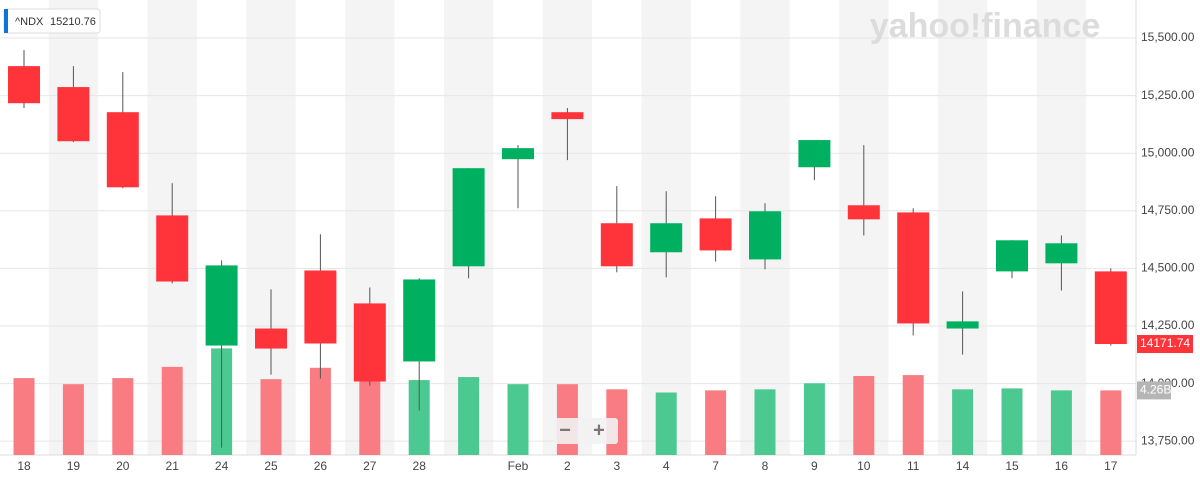 The image size is (1200, 477). I want to click on x-tick-label: 4, so click(666, 466).